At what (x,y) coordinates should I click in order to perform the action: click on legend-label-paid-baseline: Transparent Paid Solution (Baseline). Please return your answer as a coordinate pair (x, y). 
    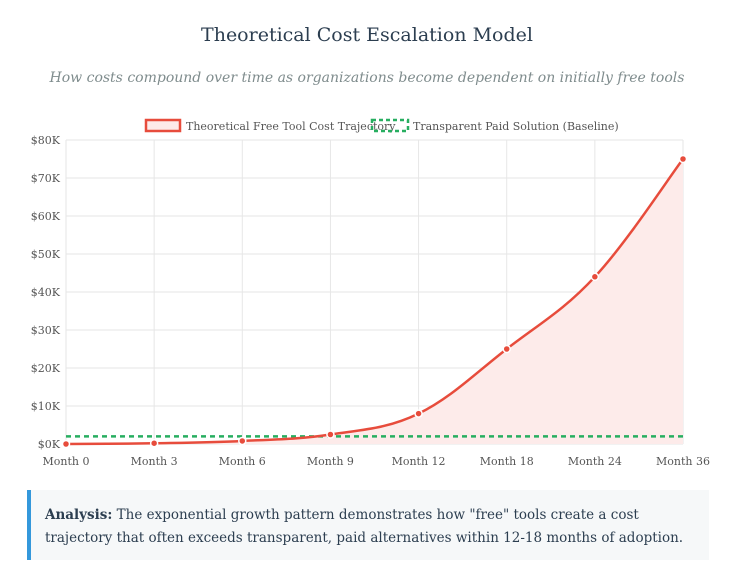
    Looking at the image, I should click on (516, 126).